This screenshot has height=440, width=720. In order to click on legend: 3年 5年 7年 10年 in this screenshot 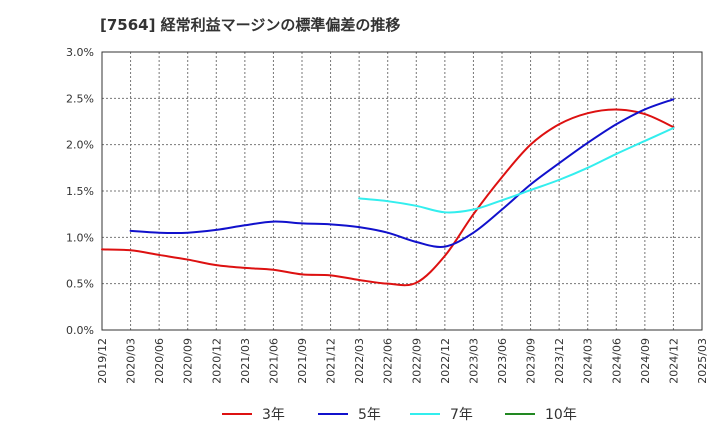, I will do `click(399, 415)`.